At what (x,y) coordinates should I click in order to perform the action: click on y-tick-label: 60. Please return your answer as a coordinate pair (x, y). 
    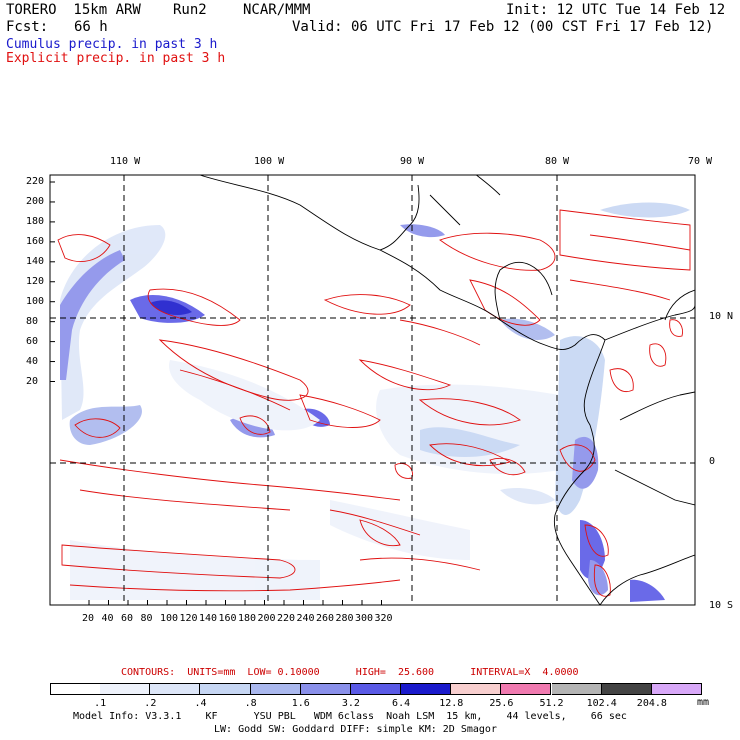
    Looking at the image, I should click on (32, 341).